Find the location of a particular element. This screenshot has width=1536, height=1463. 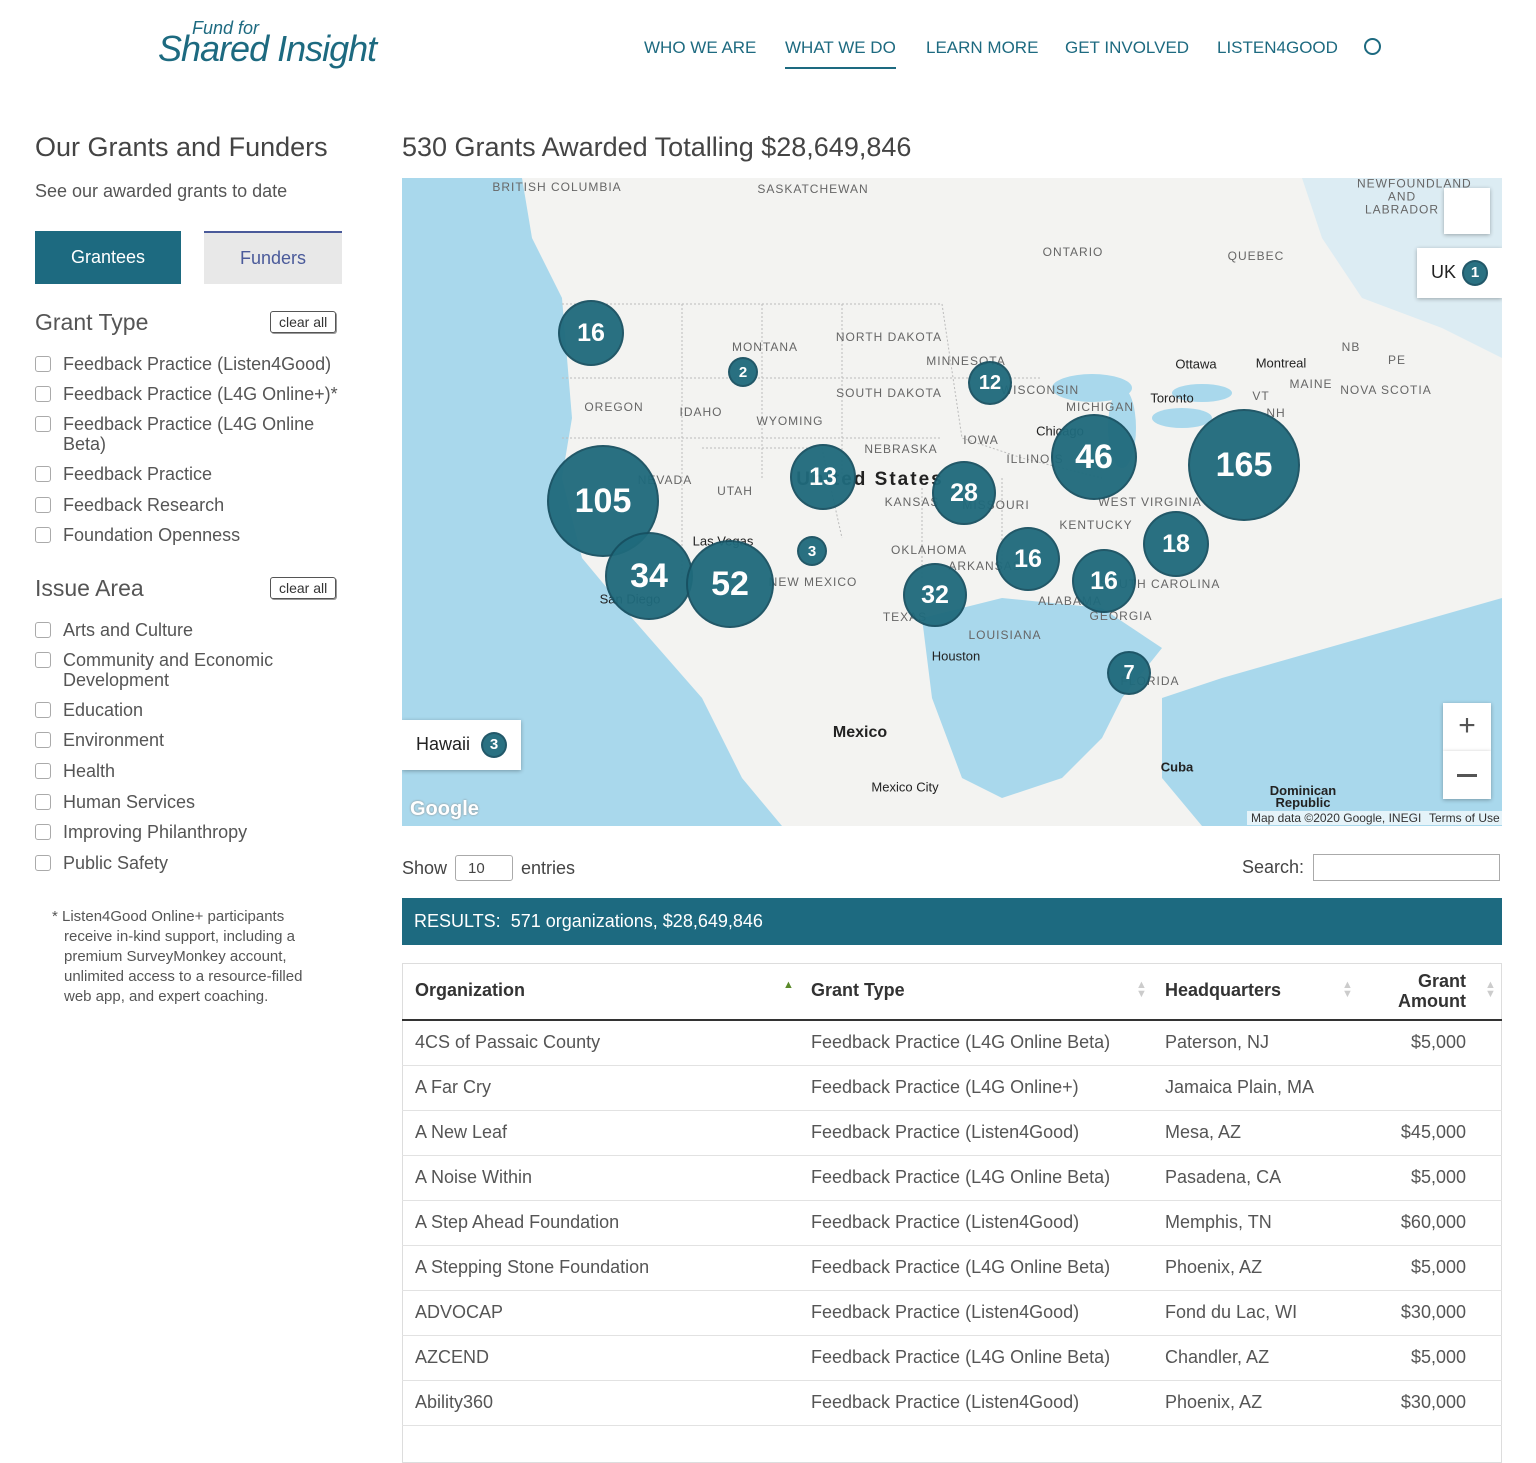

map-label: ILLINOIS is located at coordinates (1035, 459).